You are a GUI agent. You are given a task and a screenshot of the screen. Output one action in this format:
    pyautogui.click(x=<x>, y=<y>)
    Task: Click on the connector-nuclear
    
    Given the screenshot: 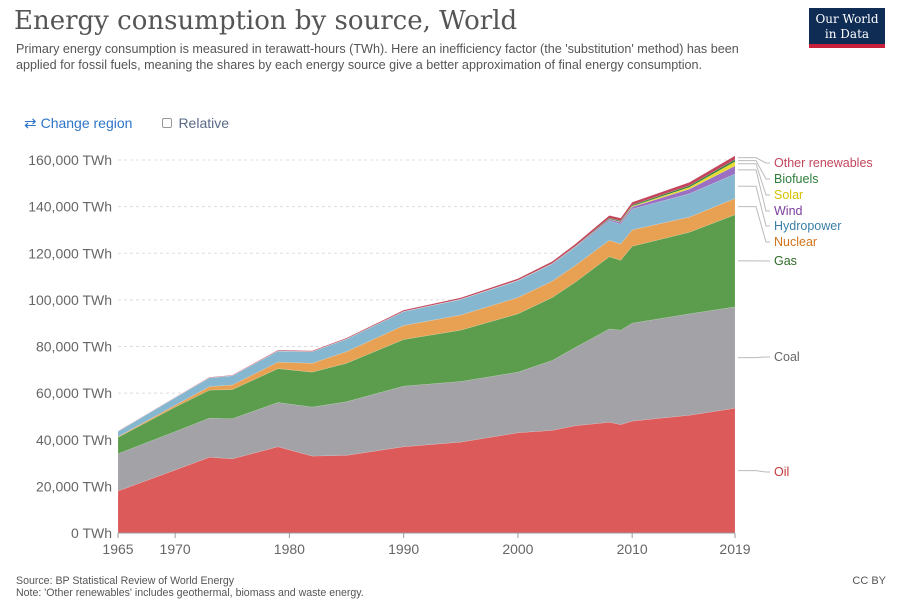 What is the action you would take?
    pyautogui.click(x=754, y=224)
    